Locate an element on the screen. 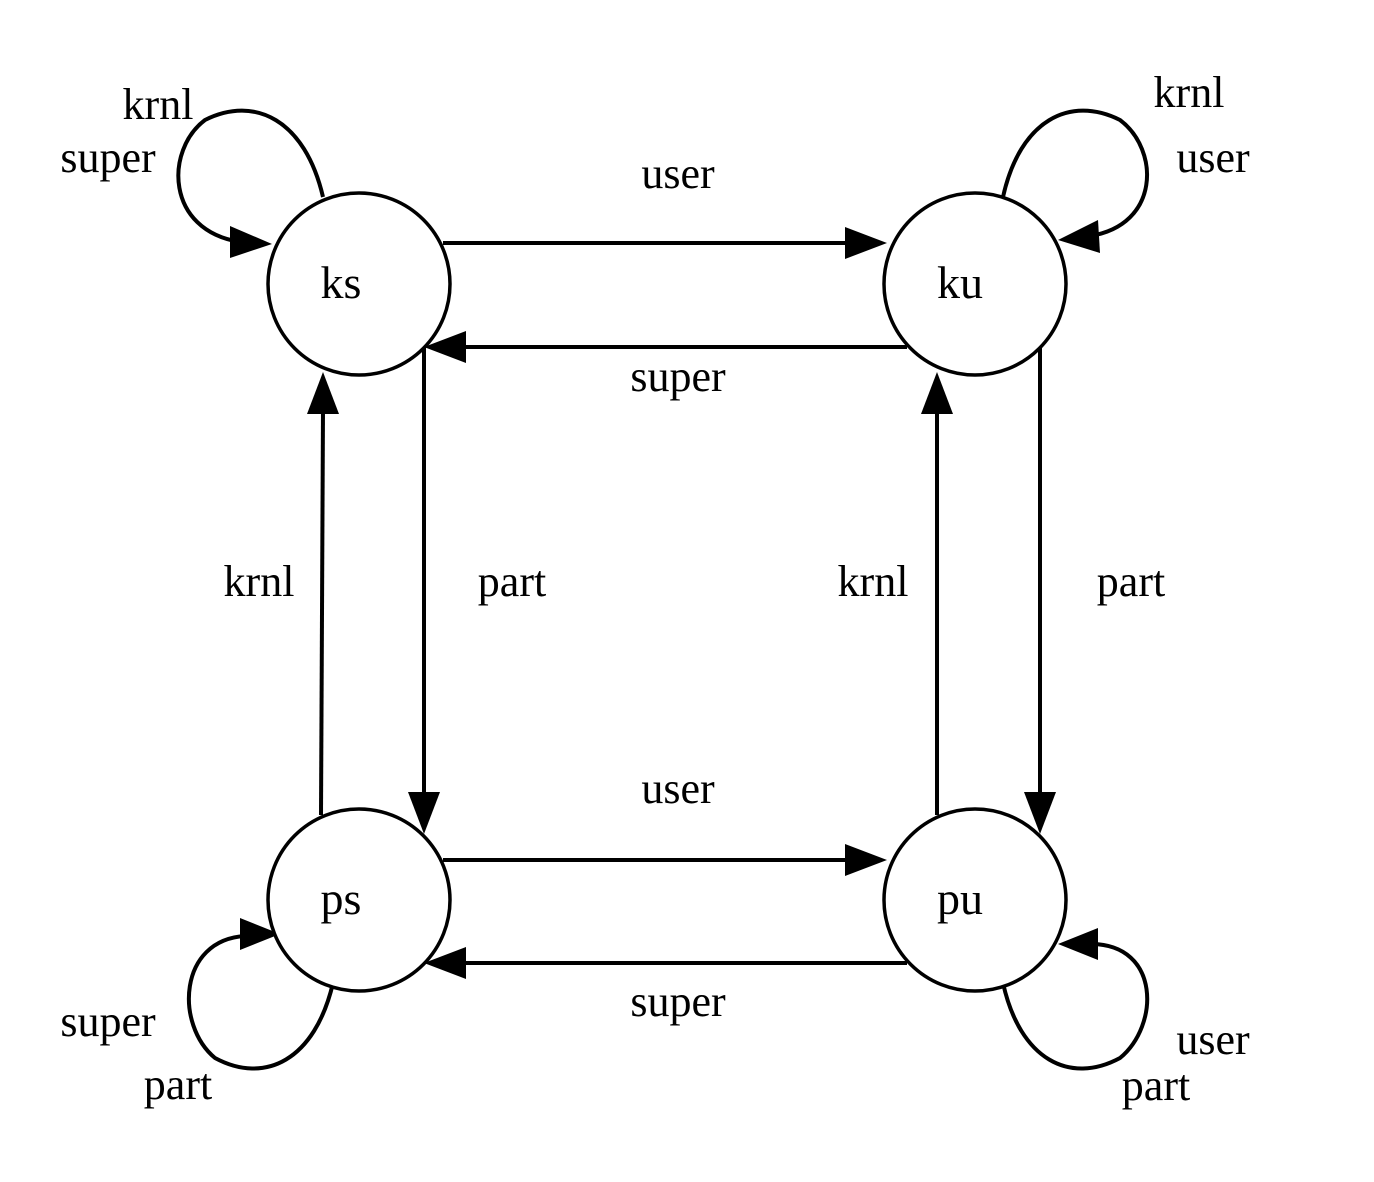 The image size is (1374, 1182). pu-self-loop is located at coordinates (1075, 1006).